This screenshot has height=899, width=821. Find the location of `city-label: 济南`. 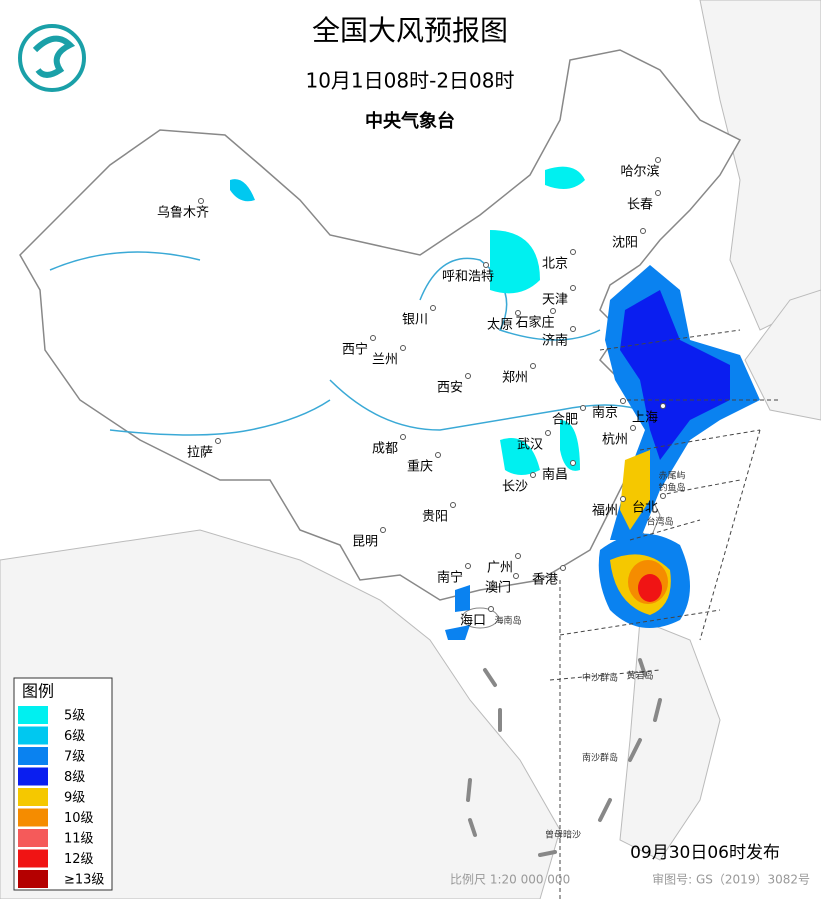

city-label: 济南 is located at coordinates (555, 341).